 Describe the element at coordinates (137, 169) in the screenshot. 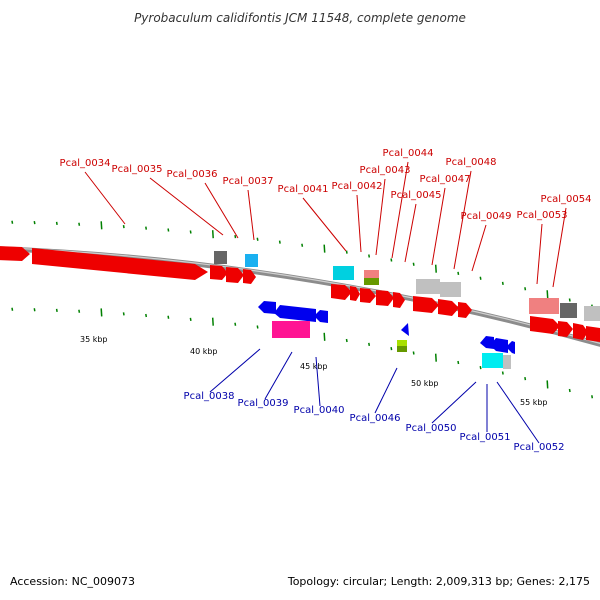

I see `gene-label-pcal-0035: Pcal_0035` at that location.